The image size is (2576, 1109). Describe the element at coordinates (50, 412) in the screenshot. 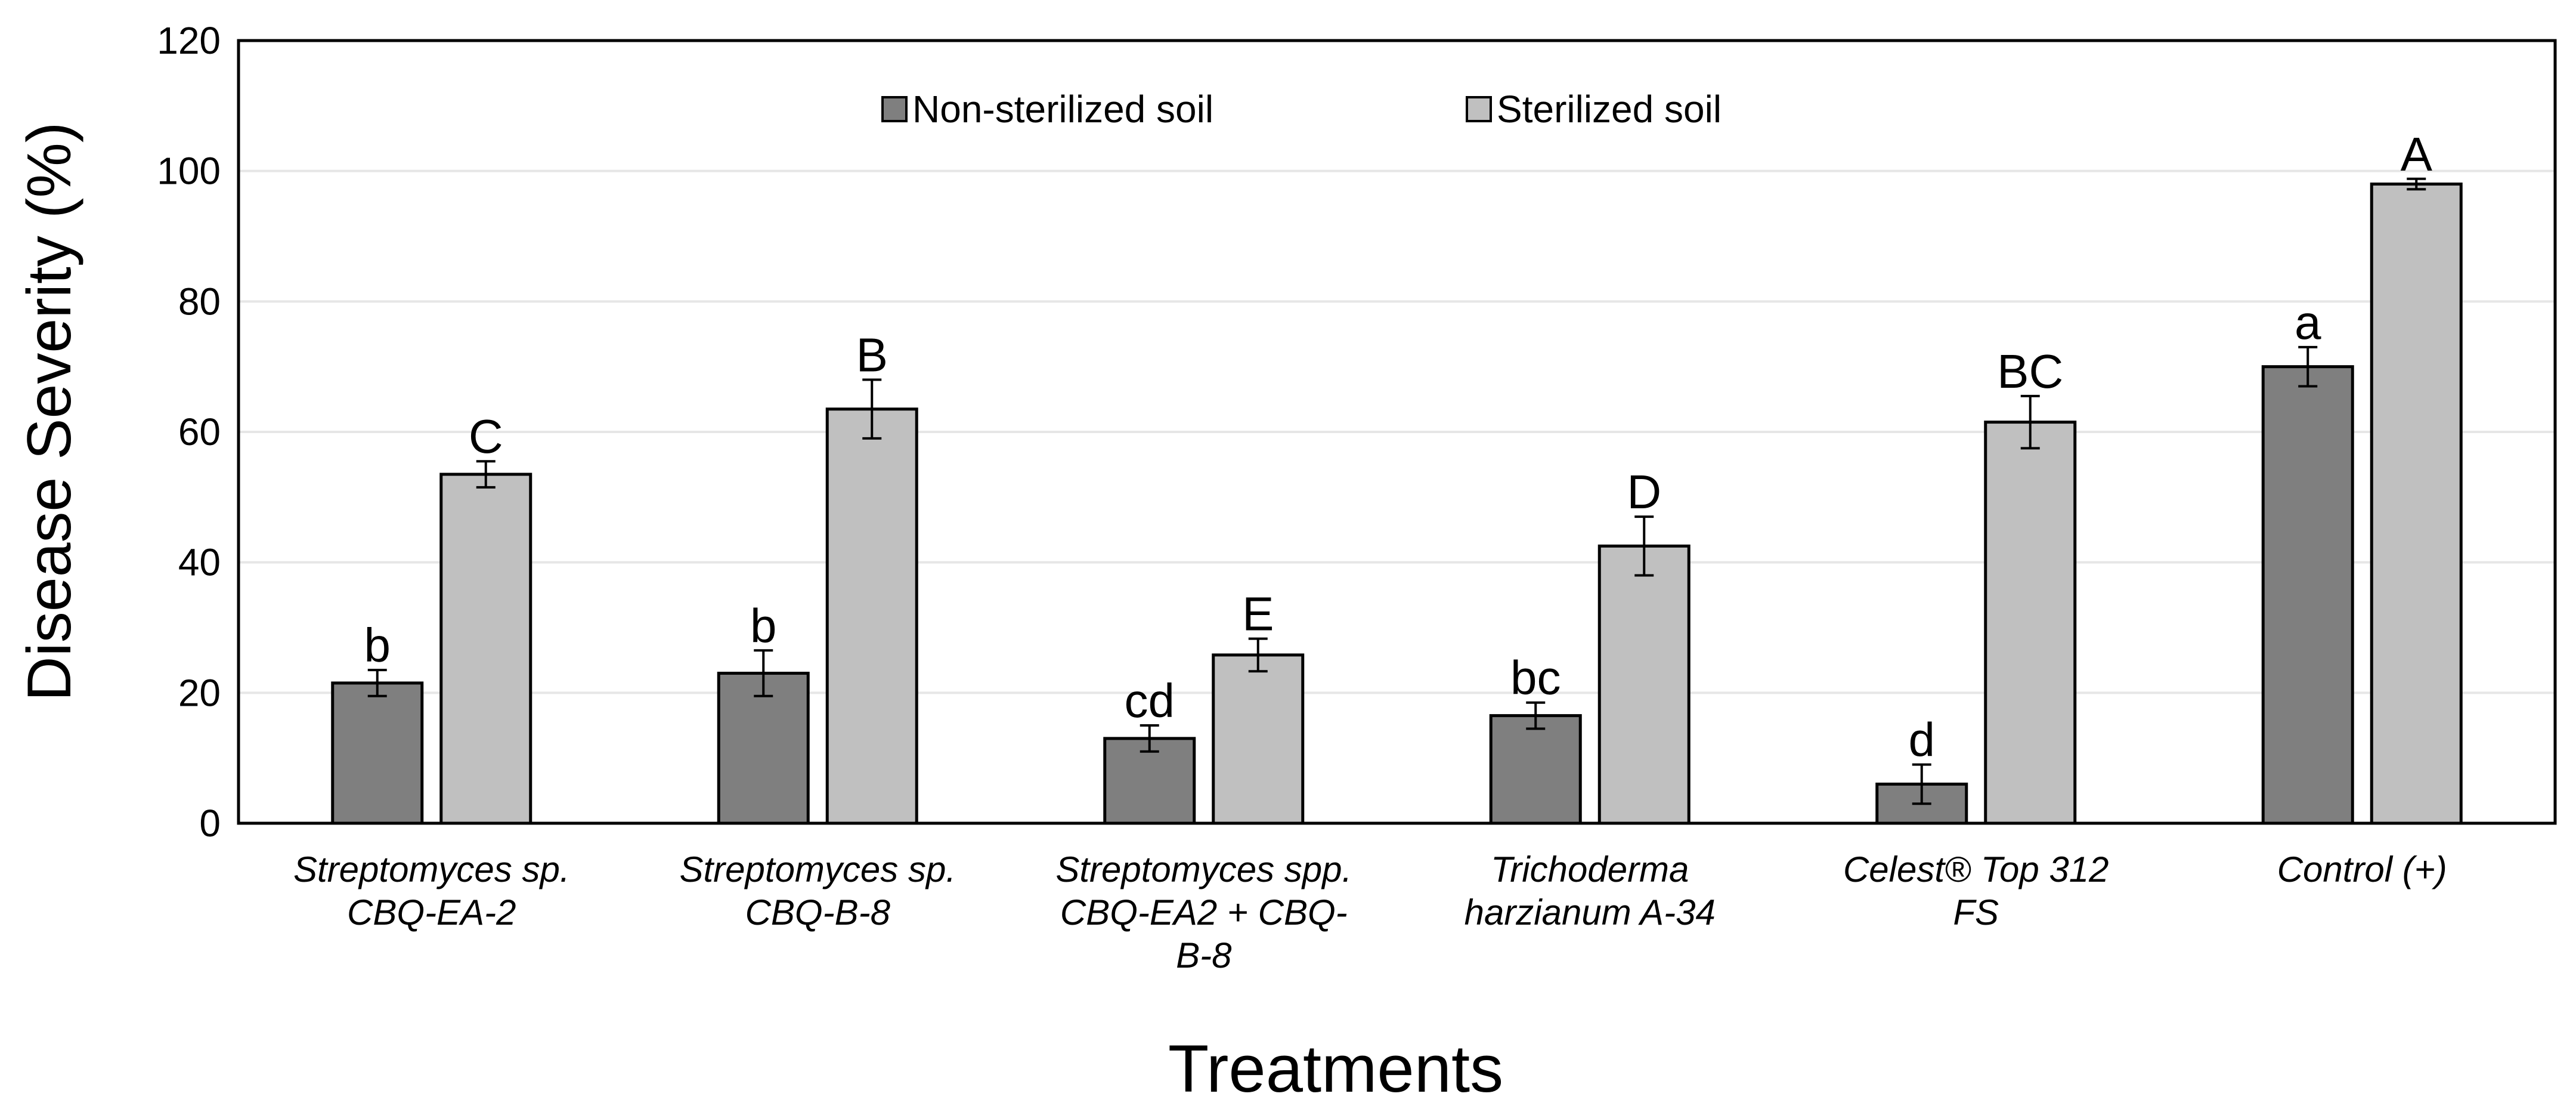

I see `y-axis-title: Disease Severity (%)` at that location.